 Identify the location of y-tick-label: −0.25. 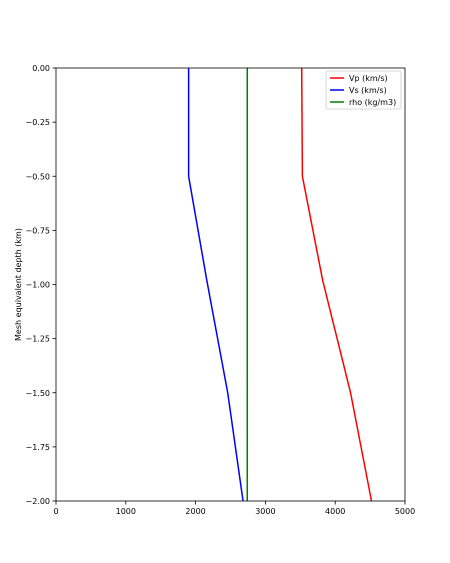
(37, 122).